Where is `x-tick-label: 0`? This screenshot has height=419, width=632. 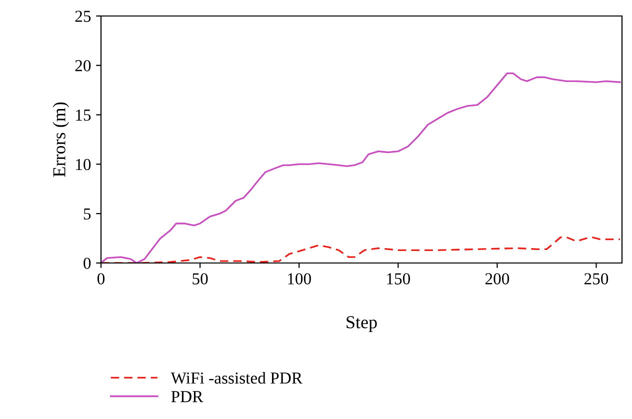 x-tick-label: 0 is located at coordinates (101, 278).